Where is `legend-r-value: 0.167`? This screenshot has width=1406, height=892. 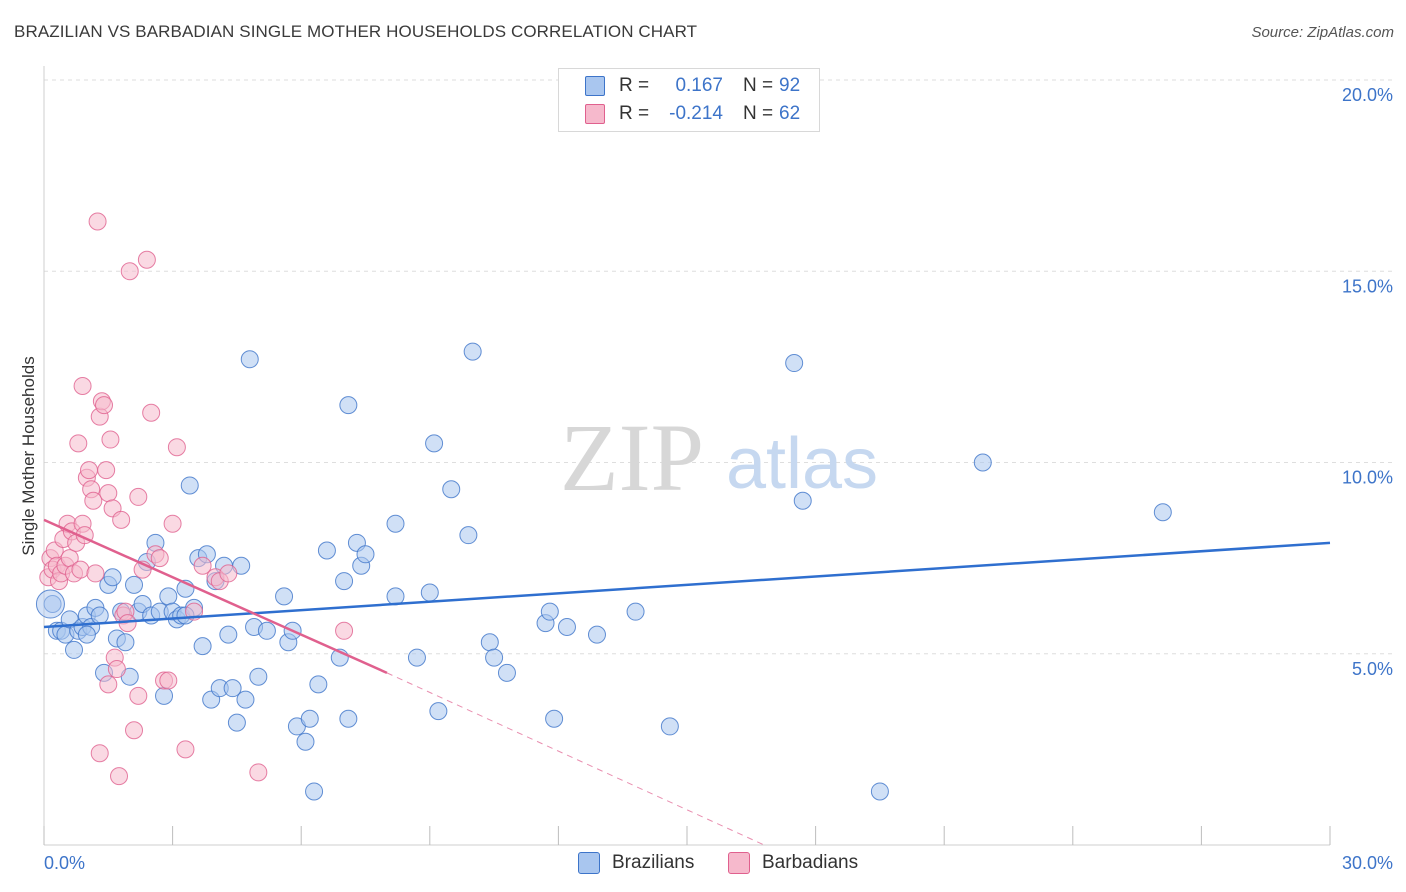 legend-r-value: 0.167 is located at coordinates (699, 85).